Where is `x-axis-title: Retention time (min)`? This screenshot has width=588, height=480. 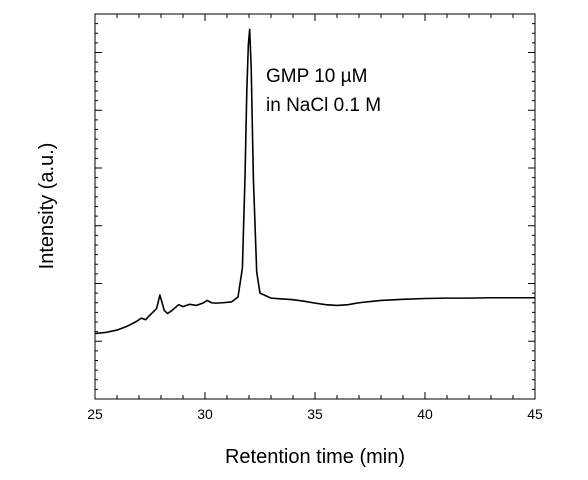
x-axis-title: Retention time (min) is located at coordinates (315, 457).